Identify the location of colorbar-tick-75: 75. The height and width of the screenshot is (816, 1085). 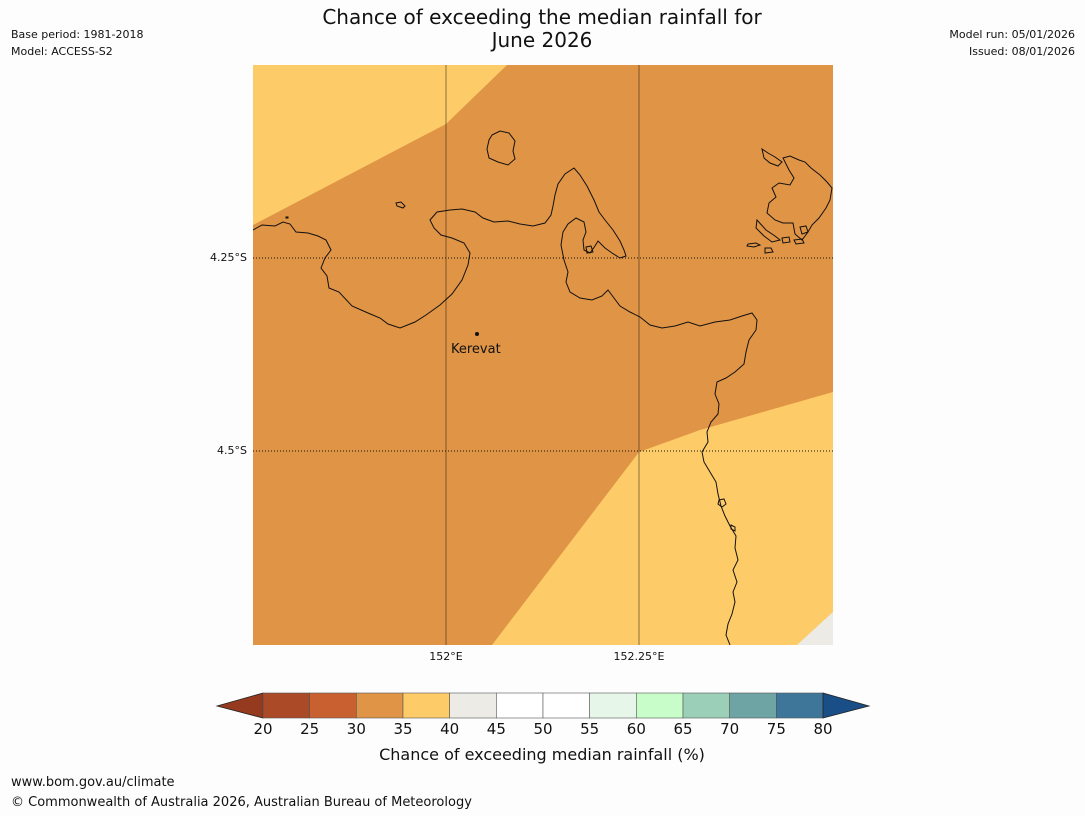
(776, 729).